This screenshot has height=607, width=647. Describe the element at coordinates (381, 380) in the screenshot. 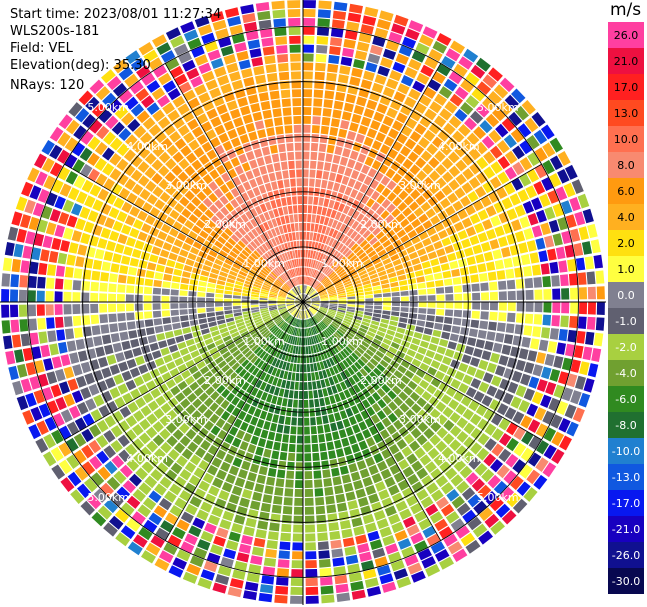

I see `range-ring-label: 2.00km` at that location.